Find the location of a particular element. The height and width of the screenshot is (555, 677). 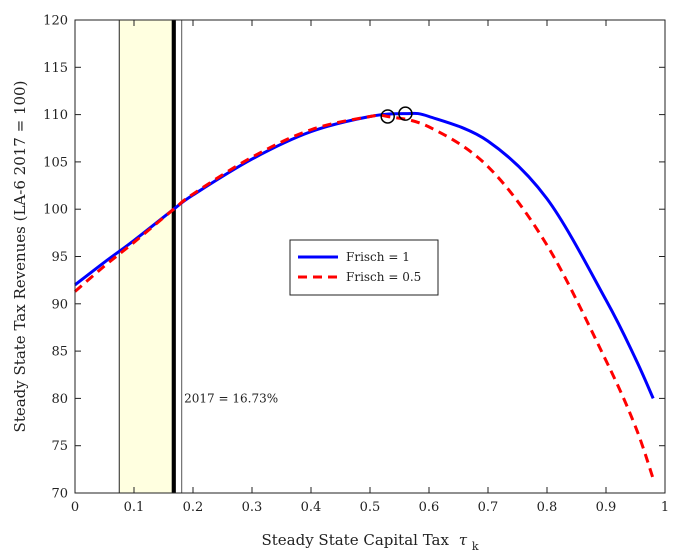

shaded-band is located at coordinates (147, 256).